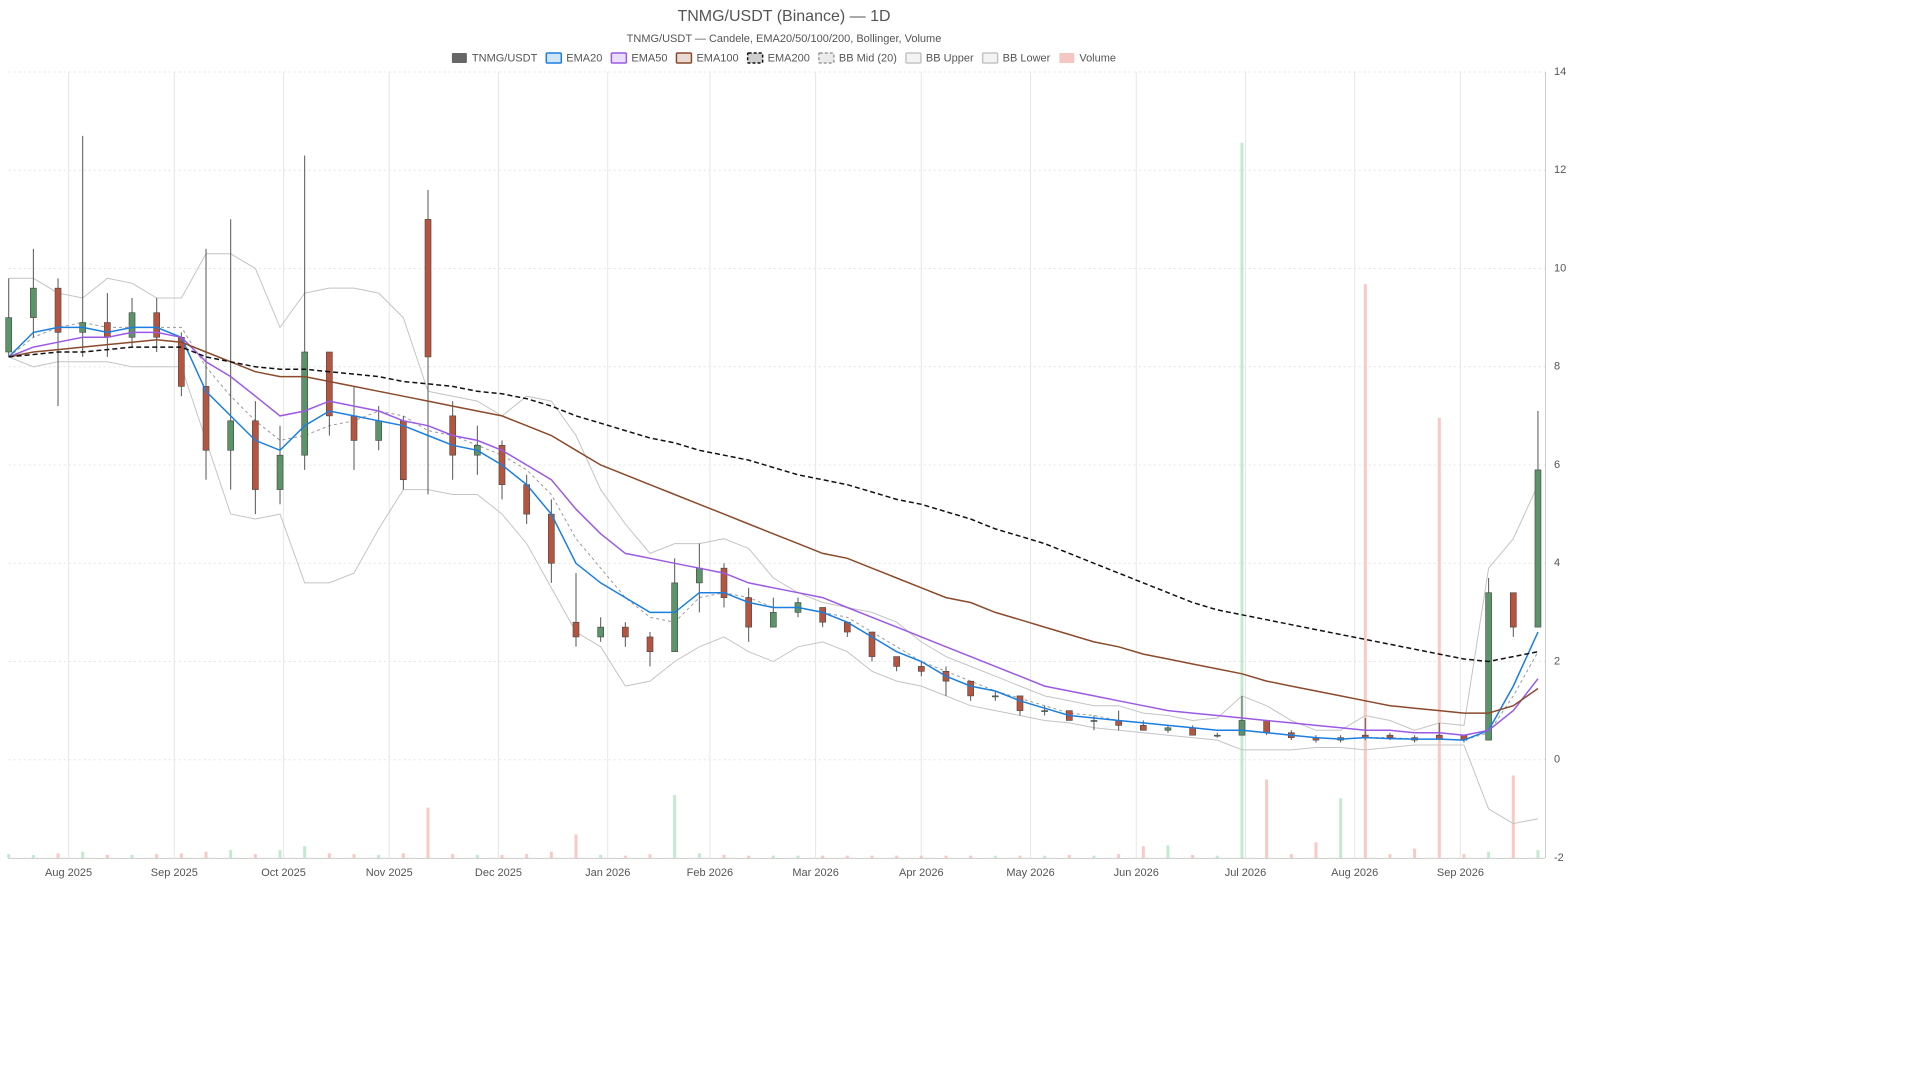 The width and height of the screenshot is (1920, 1080). Describe the element at coordinates (68, 873) in the screenshot. I see `x-tick-label: Aug 2025` at that location.